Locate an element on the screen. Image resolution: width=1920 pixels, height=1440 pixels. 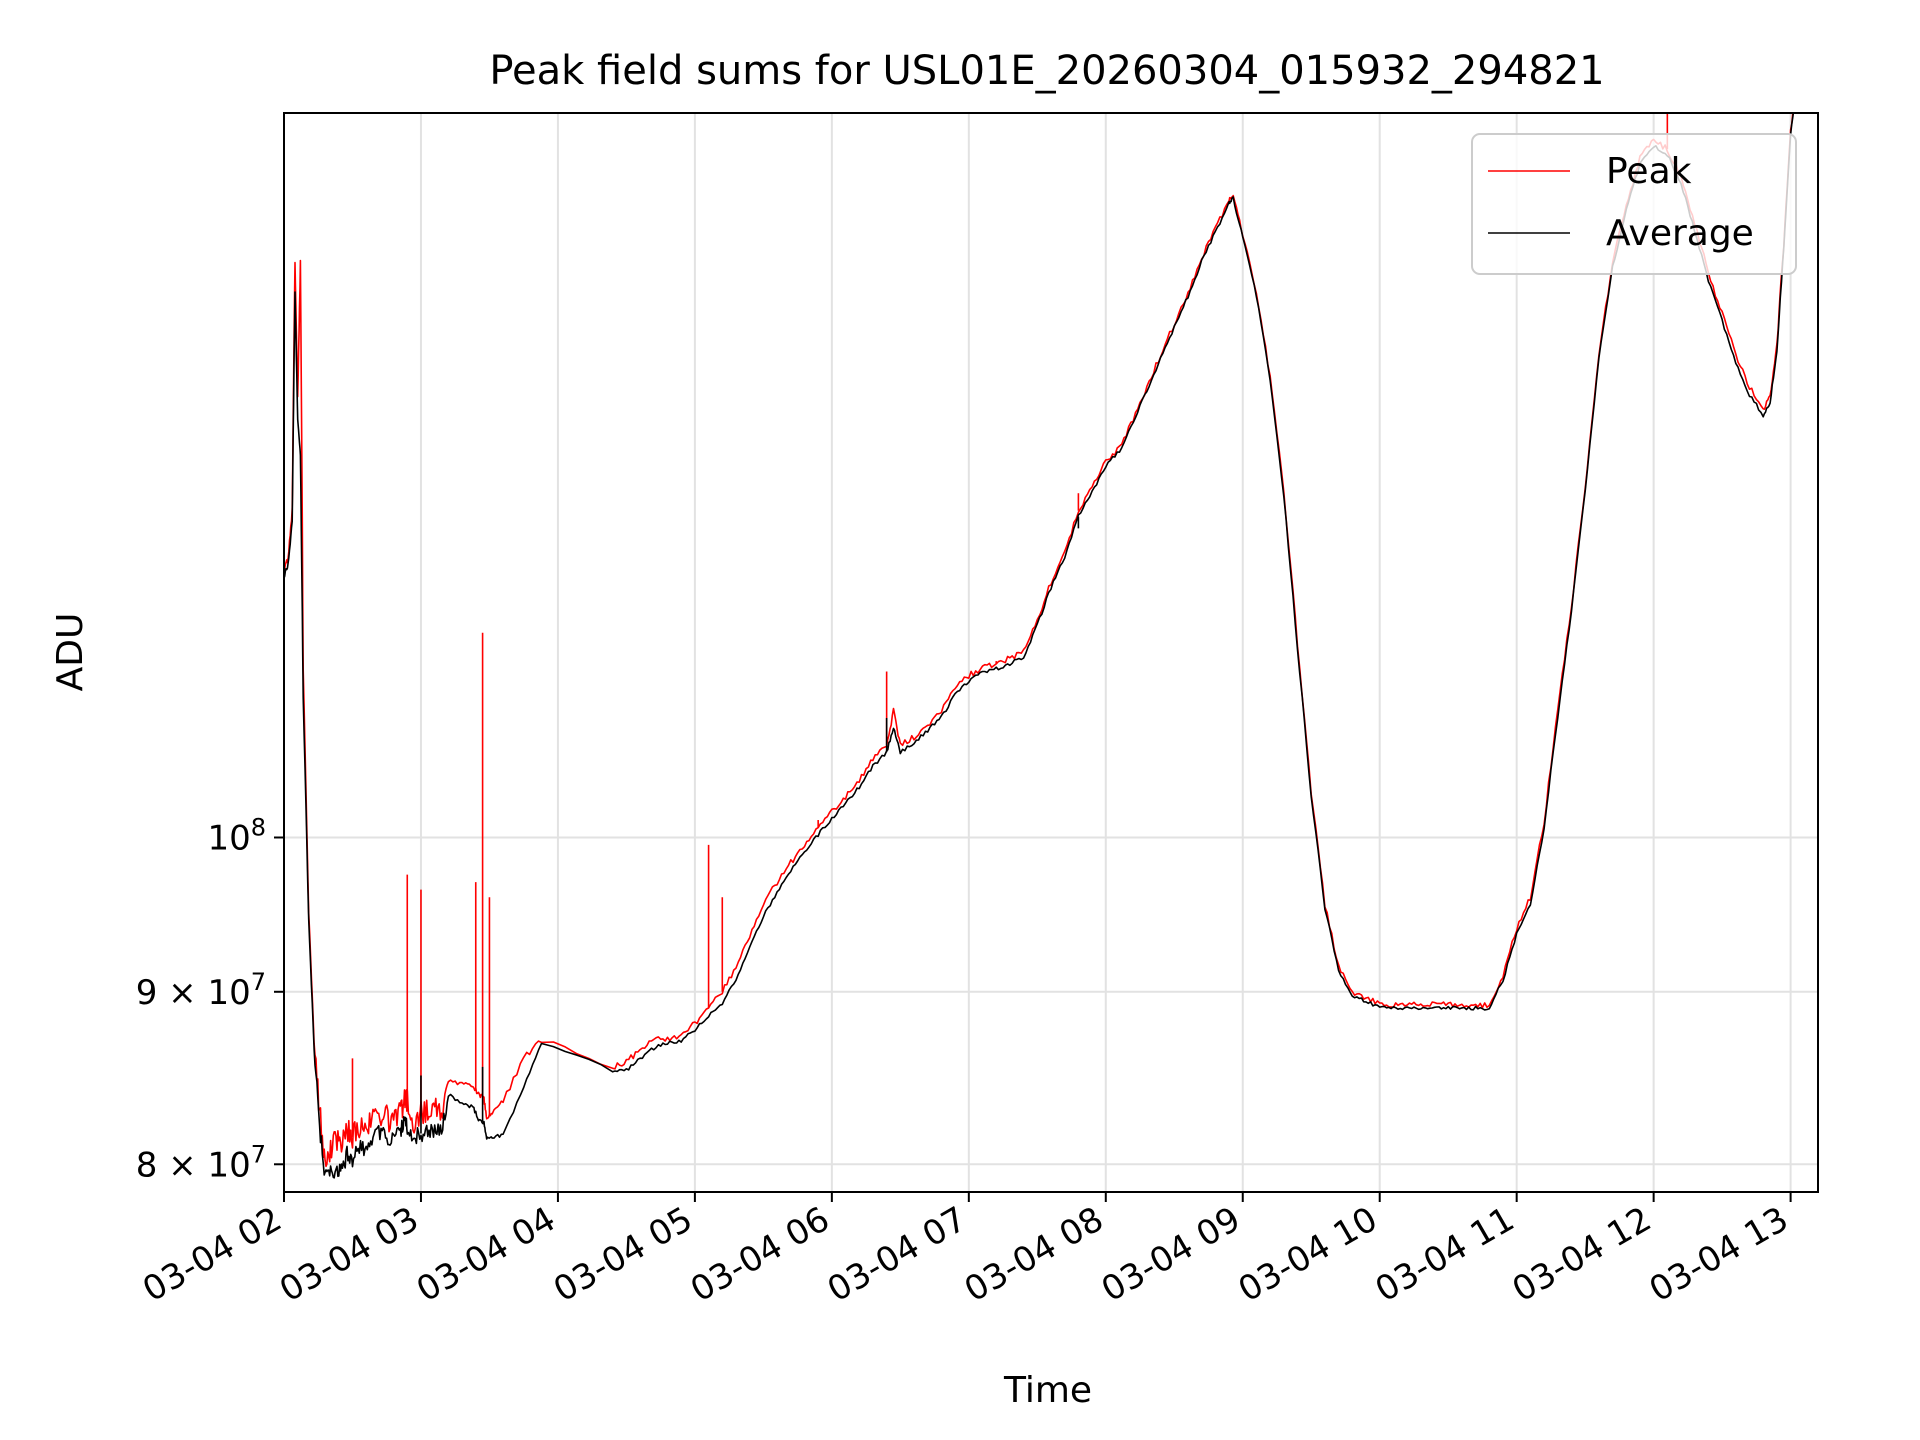
x-axis-label: Time is located at coordinates (1047, 1390).